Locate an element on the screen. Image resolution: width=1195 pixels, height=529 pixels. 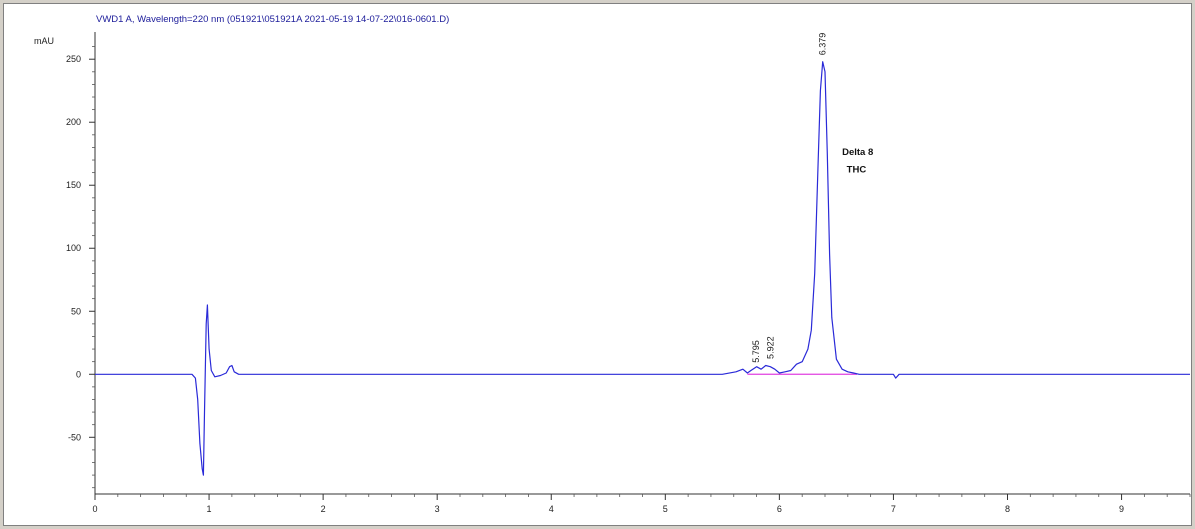
peak-retention-label: 5.922 is located at coordinates (770, 347).